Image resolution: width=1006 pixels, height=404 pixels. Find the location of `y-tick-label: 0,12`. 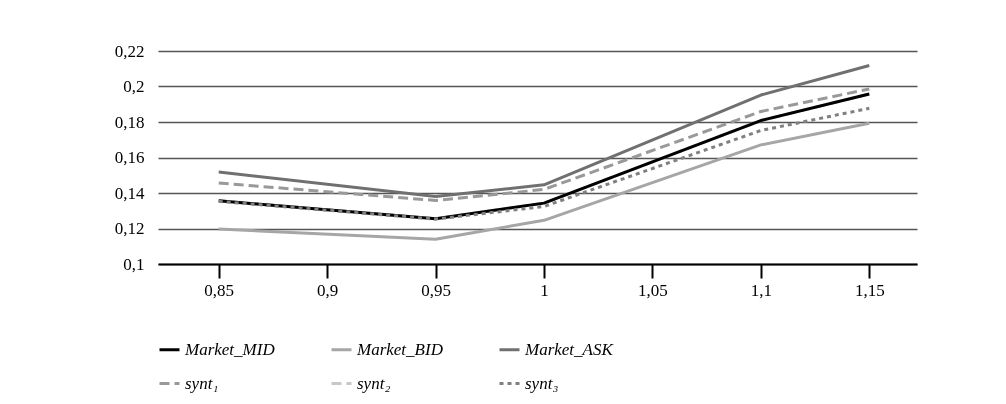

y-tick-label: 0,12 is located at coordinates (129, 228).